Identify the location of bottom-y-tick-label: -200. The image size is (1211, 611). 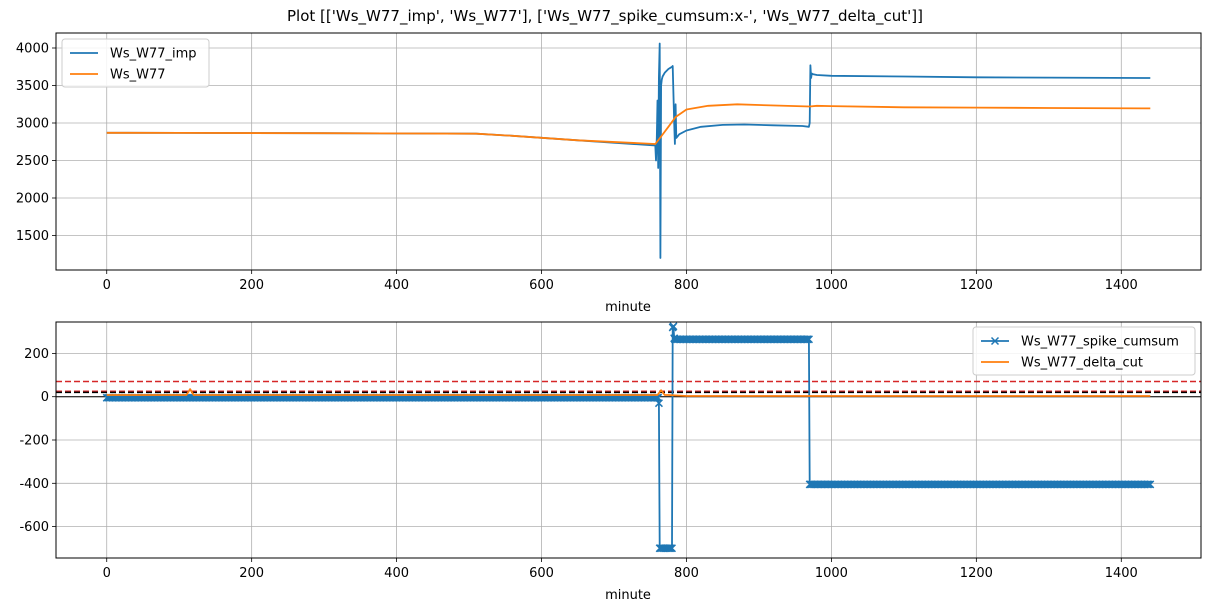
(34, 441).